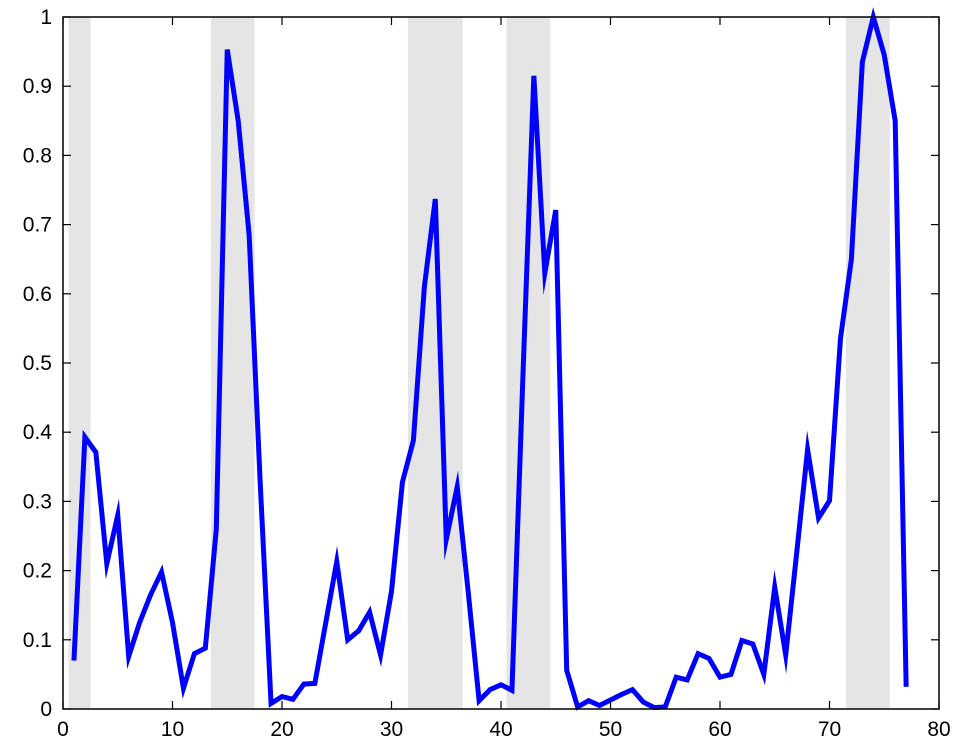 The image size is (959, 755). I want to click on y-tick-label: 0.2, so click(37, 571).